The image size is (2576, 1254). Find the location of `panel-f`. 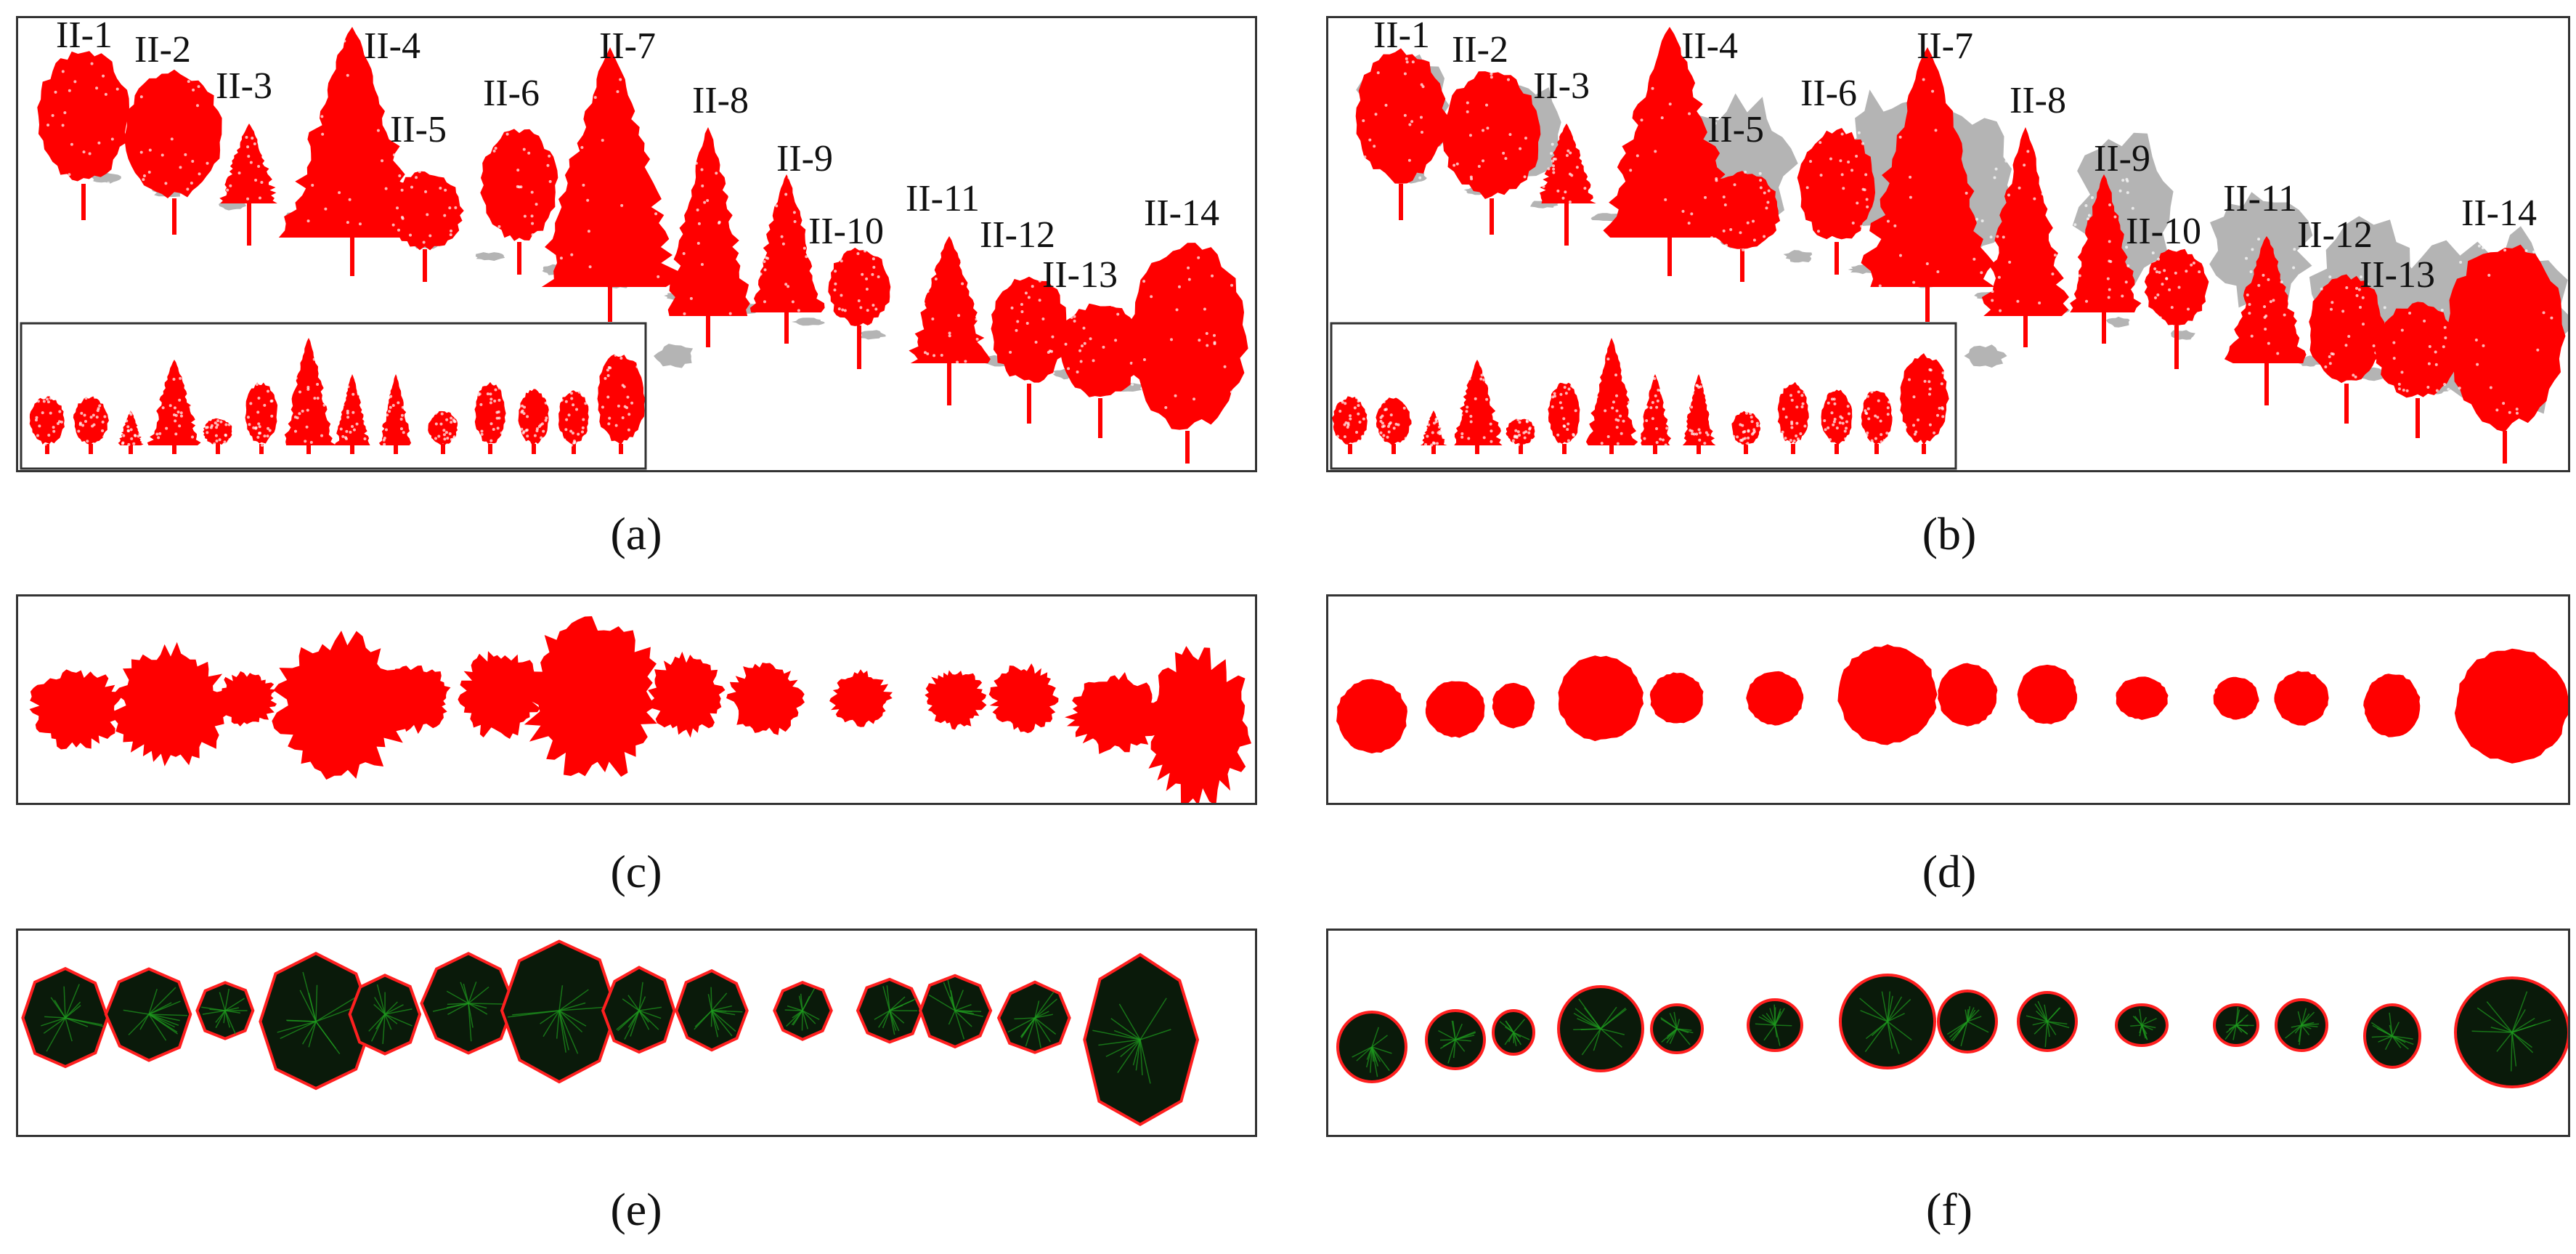

panel-f is located at coordinates (1948, 1033).